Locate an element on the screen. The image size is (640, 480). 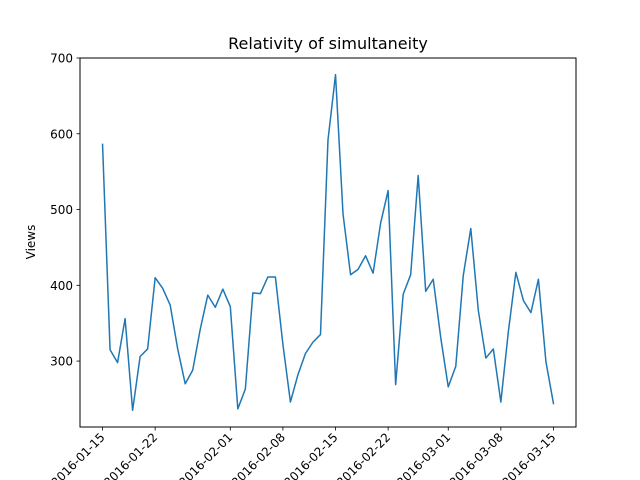
y-tick-label: 600 is located at coordinates (61, 134).